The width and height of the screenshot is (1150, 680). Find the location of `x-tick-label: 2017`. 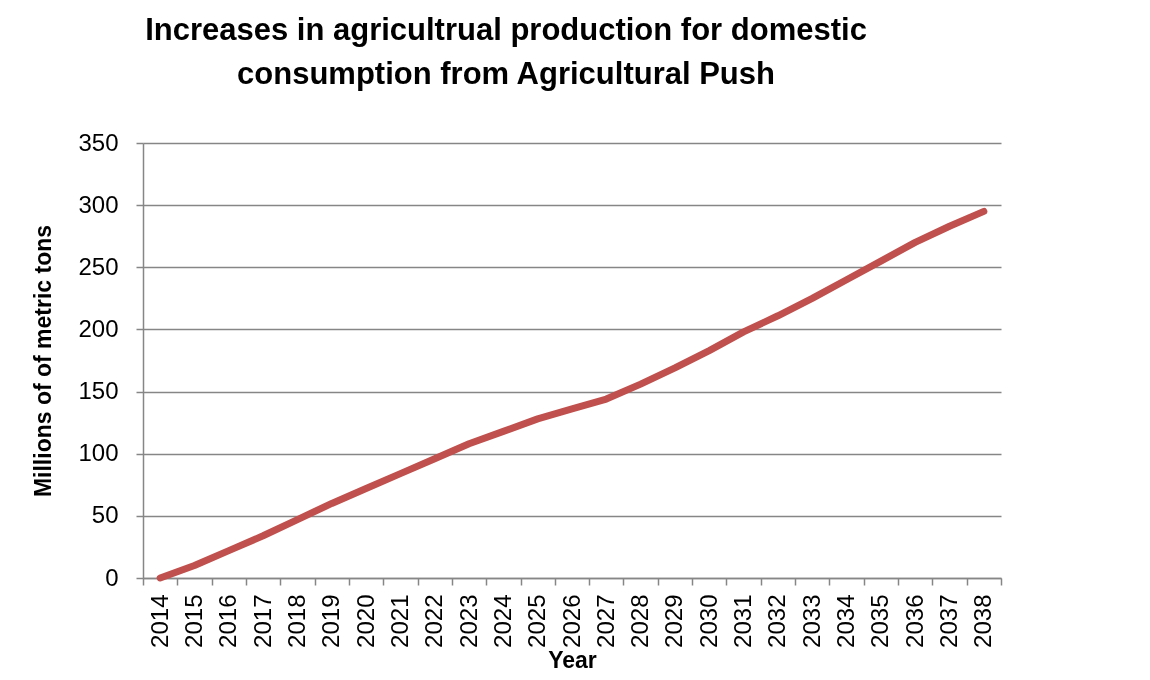

x-tick-label: 2017 is located at coordinates (262, 621).